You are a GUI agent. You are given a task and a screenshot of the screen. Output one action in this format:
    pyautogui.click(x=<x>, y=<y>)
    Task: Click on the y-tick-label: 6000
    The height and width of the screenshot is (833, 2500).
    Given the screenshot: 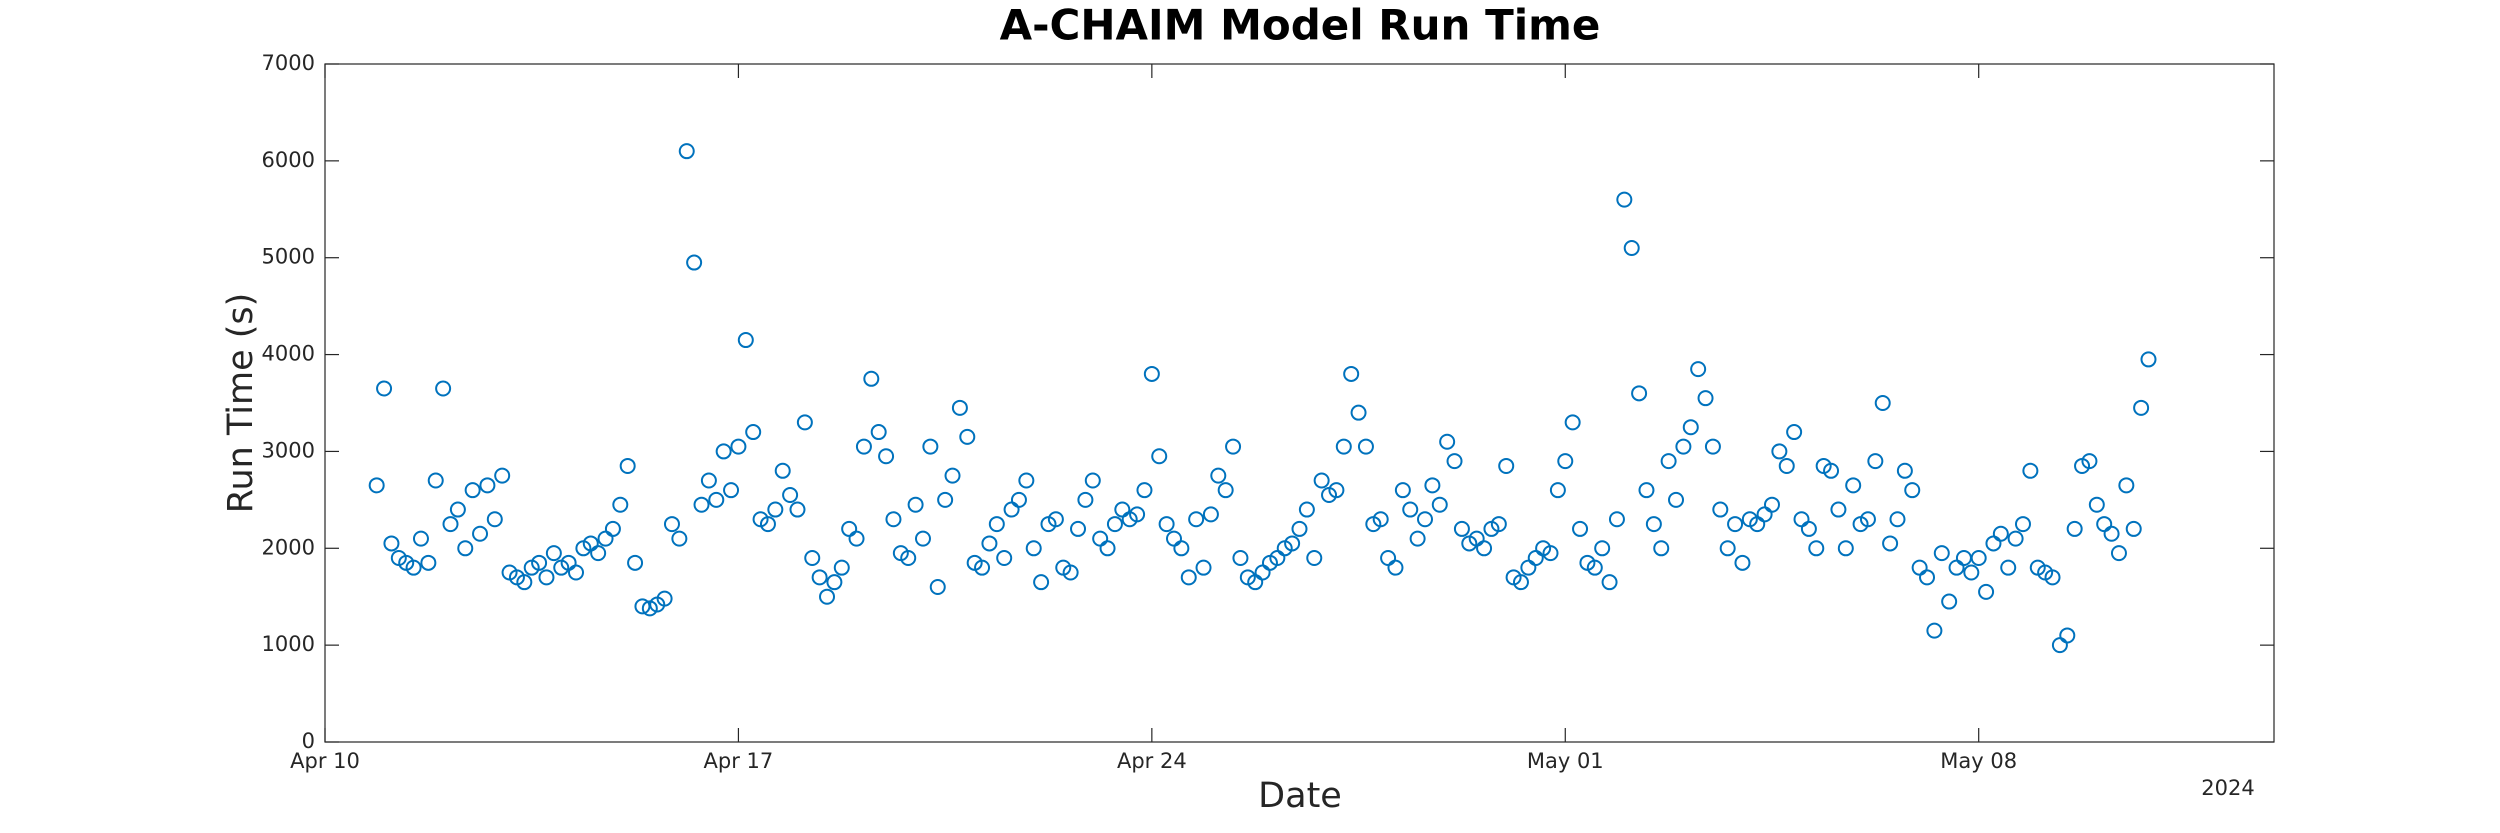 What is the action you would take?
    pyautogui.click(x=288, y=160)
    